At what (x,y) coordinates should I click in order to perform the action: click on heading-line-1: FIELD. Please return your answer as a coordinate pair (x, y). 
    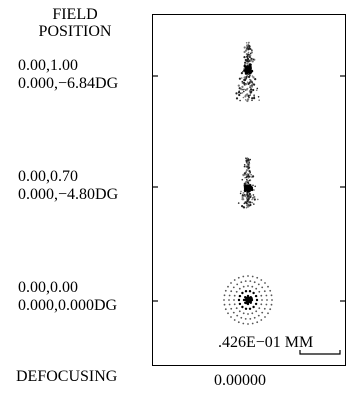
    Looking at the image, I should click on (75, 14).